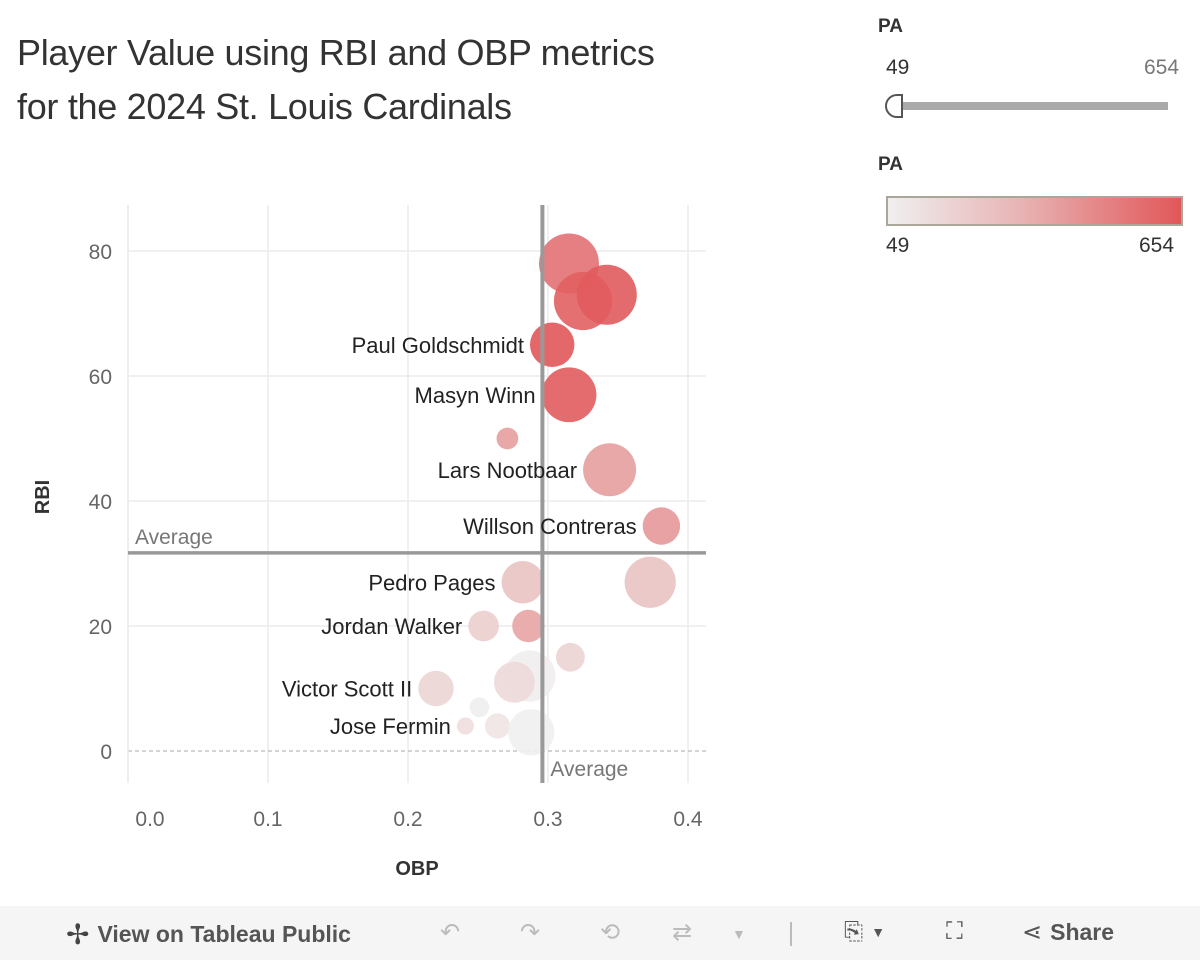 Image resolution: width=1200 pixels, height=960 pixels. I want to click on point-label: Willson Contreras, so click(550, 526).